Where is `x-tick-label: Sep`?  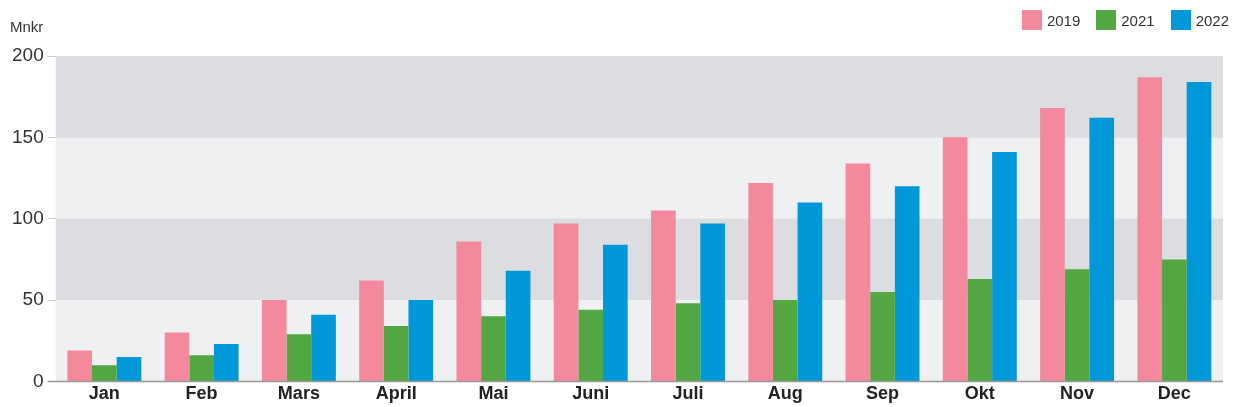
x-tick-label: Sep is located at coordinates (883, 393).